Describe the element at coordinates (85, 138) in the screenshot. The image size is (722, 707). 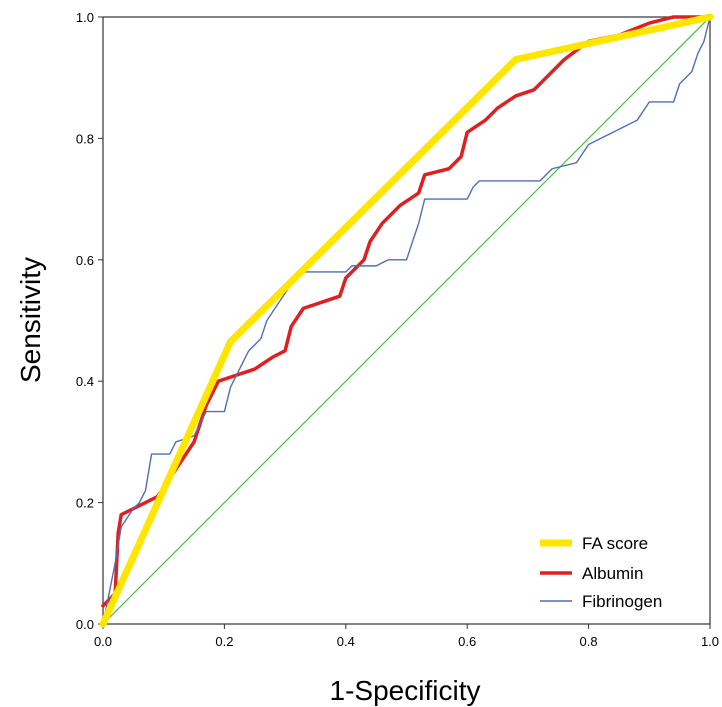
I see `y-tick-label: 0.8` at that location.